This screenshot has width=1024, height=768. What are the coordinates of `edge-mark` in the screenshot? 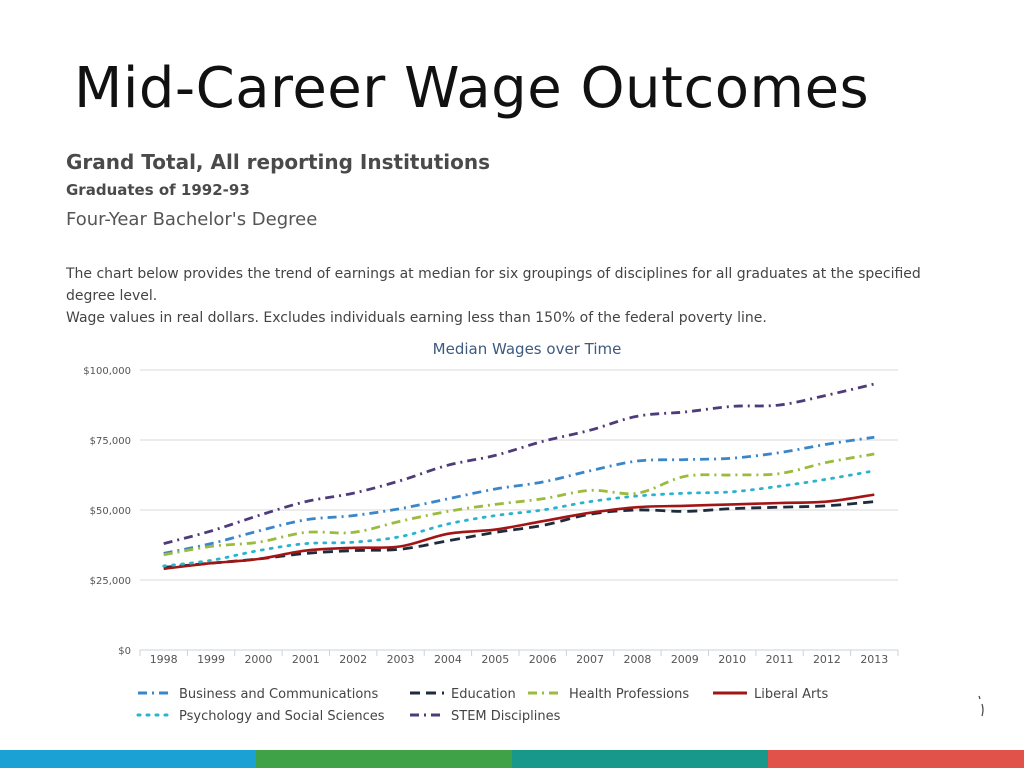 It's located at (981, 706).